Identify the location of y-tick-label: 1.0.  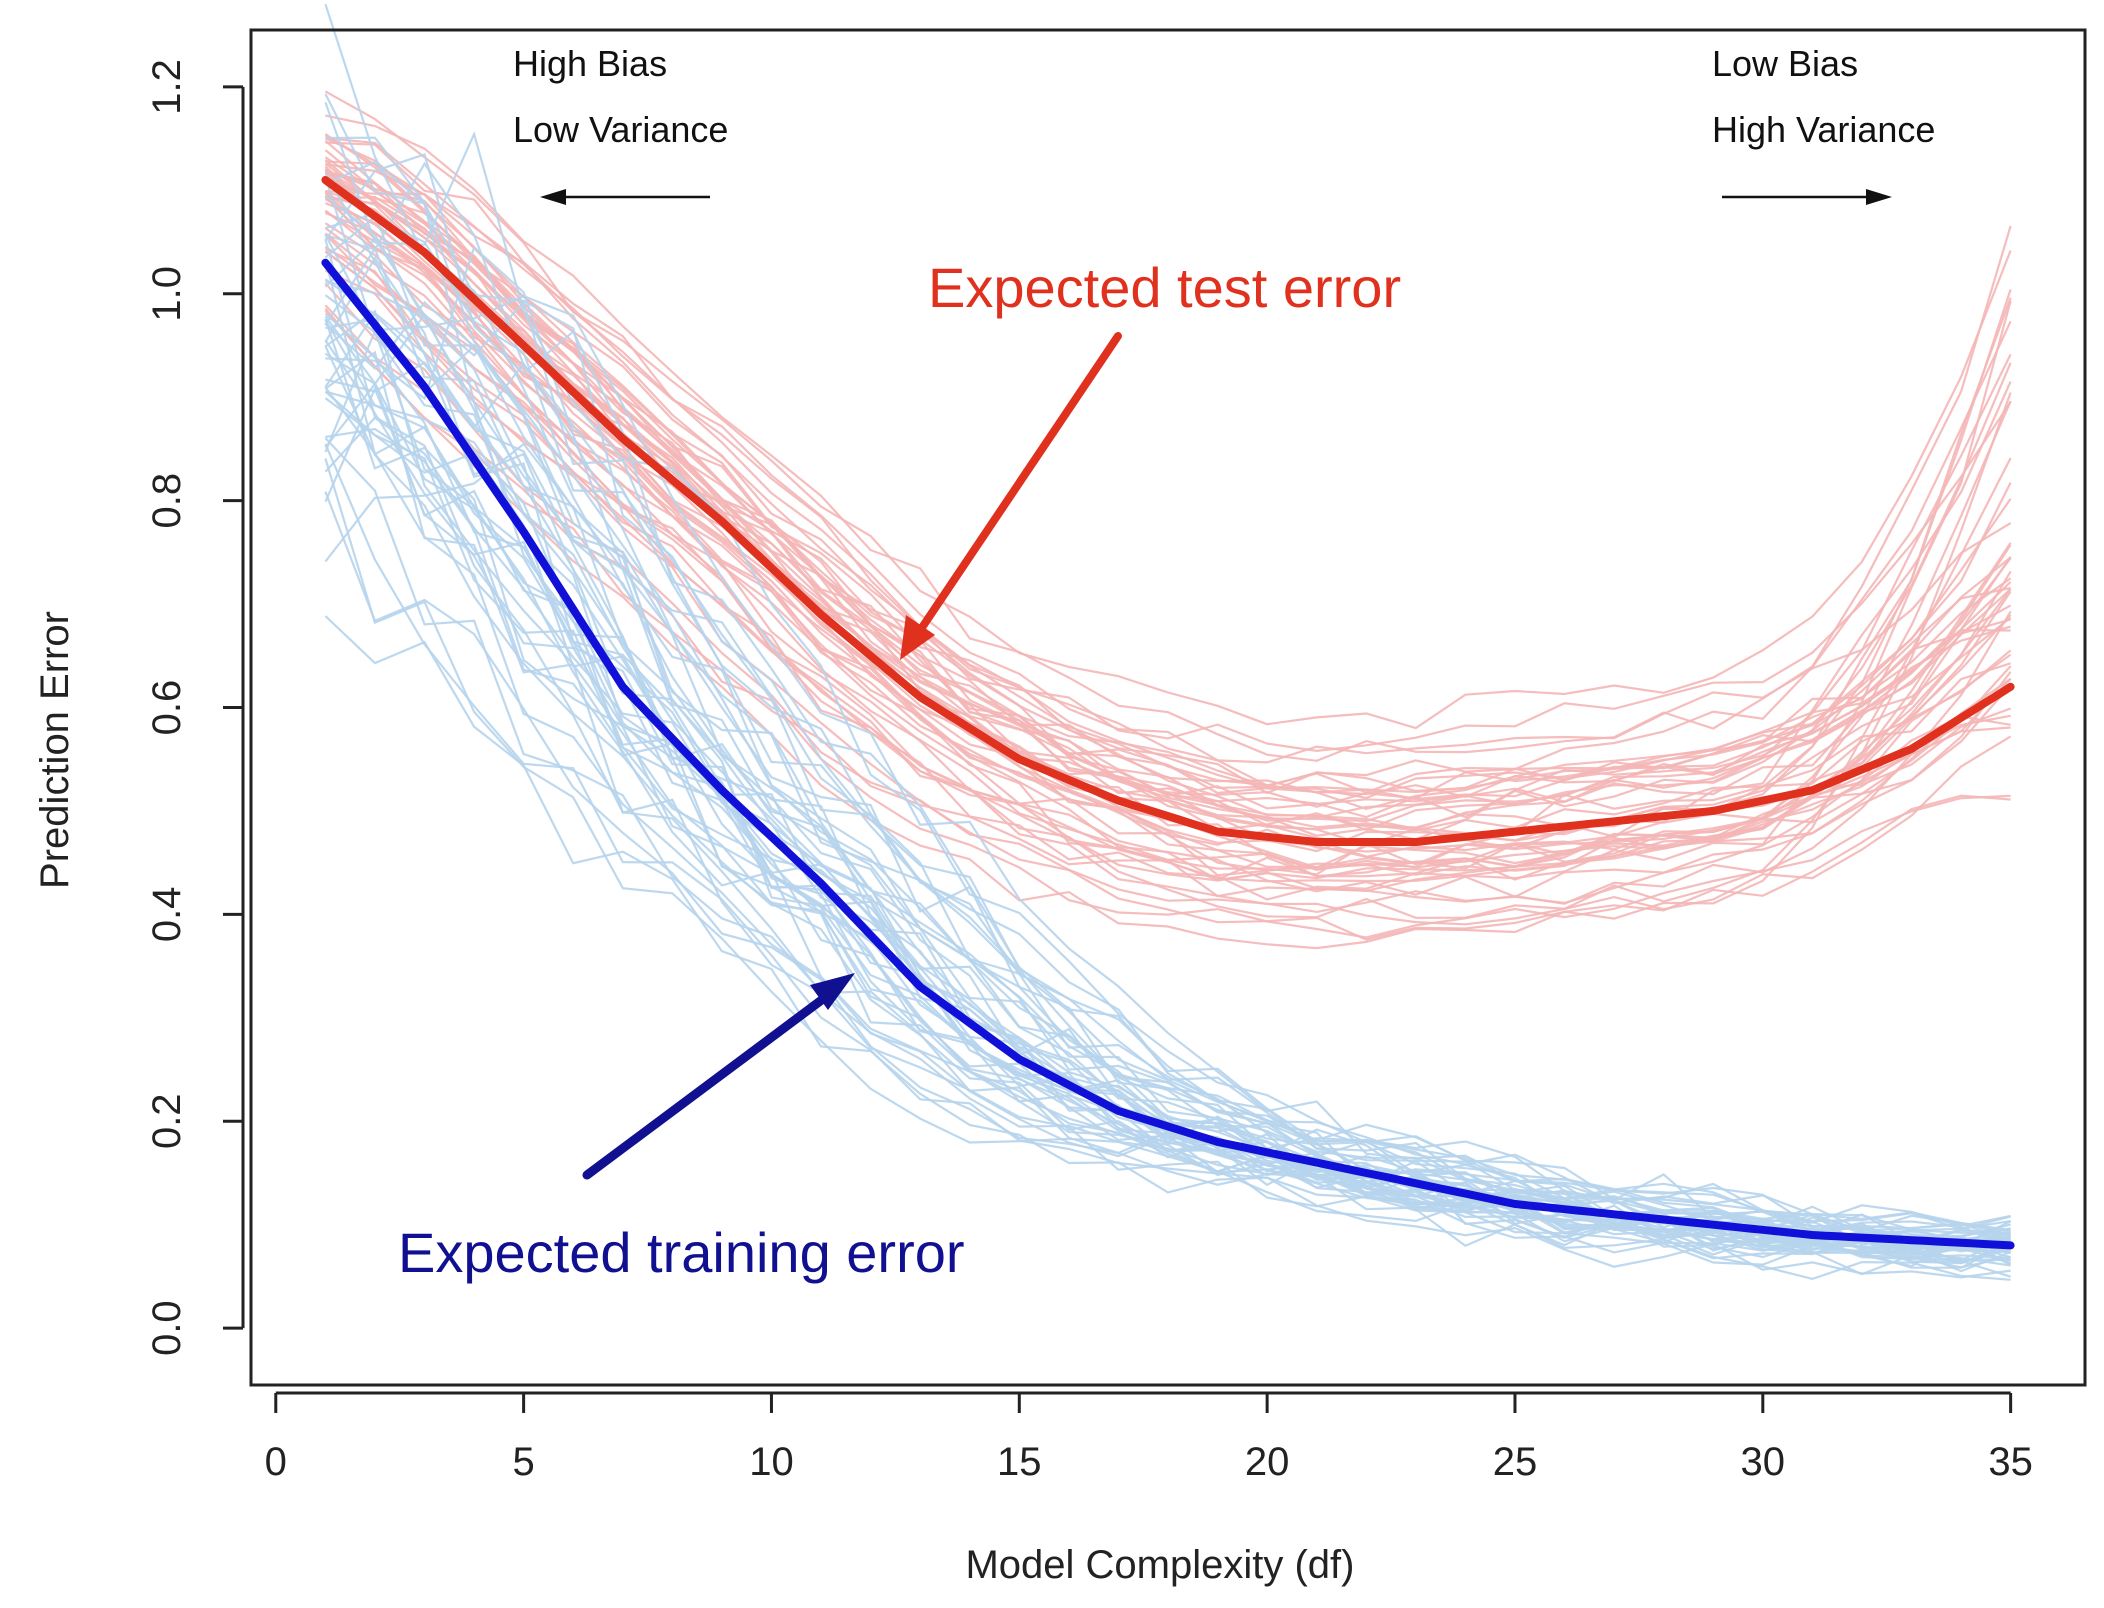
(167, 294).